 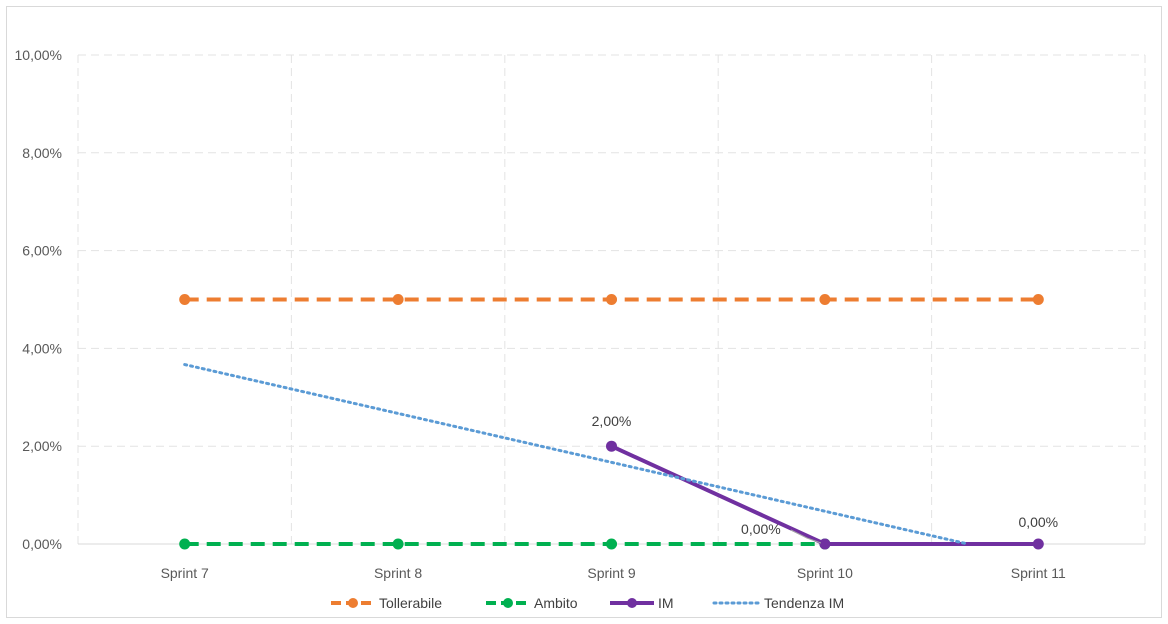 What do you see at coordinates (42, 153) in the screenshot?
I see `y-tick-label: 8,00%` at bounding box center [42, 153].